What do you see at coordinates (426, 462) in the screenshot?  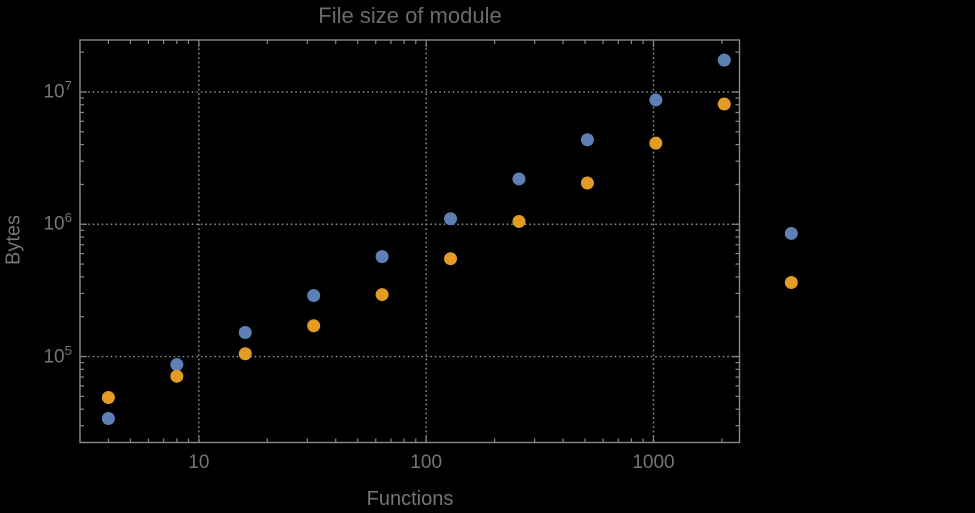 I see `x-tick-label-100: 100` at bounding box center [426, 462].